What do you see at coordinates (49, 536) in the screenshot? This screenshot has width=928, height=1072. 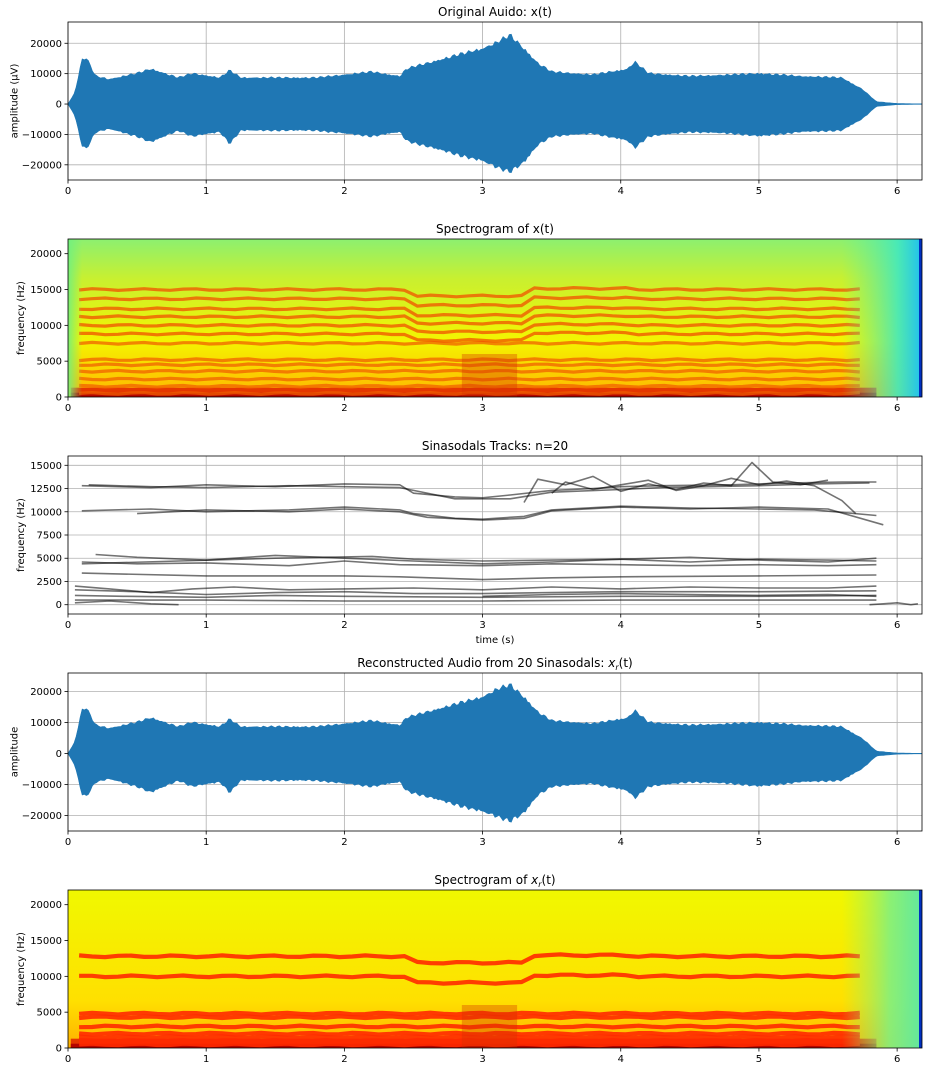 I see `y-tick-label: 7500` at bounding box center [49, 536].